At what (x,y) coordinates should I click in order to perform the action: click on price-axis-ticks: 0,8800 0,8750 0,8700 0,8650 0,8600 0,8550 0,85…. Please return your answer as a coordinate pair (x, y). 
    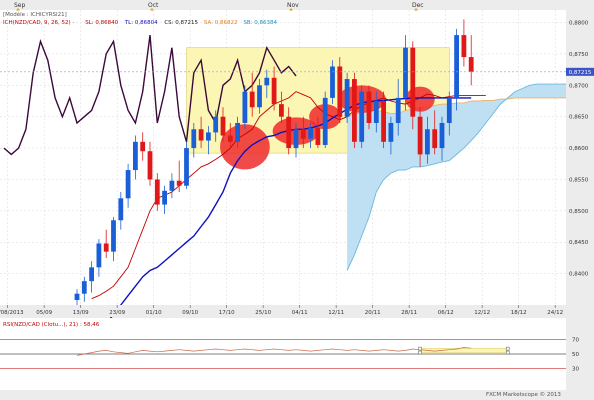
    Looking at the image, I should click on (579, 149).